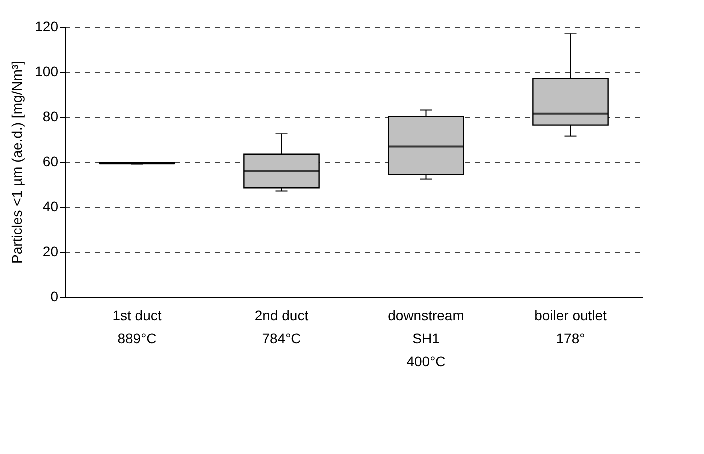 This screenshot has width=704, height=454. What do you see at coordinates (50, 252) in the screenshot?
I see `y-tick-label: 20` at bounding box center [50, 252].